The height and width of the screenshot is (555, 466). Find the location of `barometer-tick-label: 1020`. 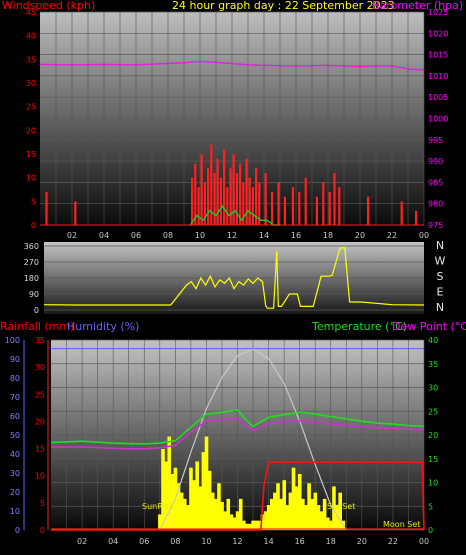

barometer-tick-label: 1020 is located at coordinates (438, 33).